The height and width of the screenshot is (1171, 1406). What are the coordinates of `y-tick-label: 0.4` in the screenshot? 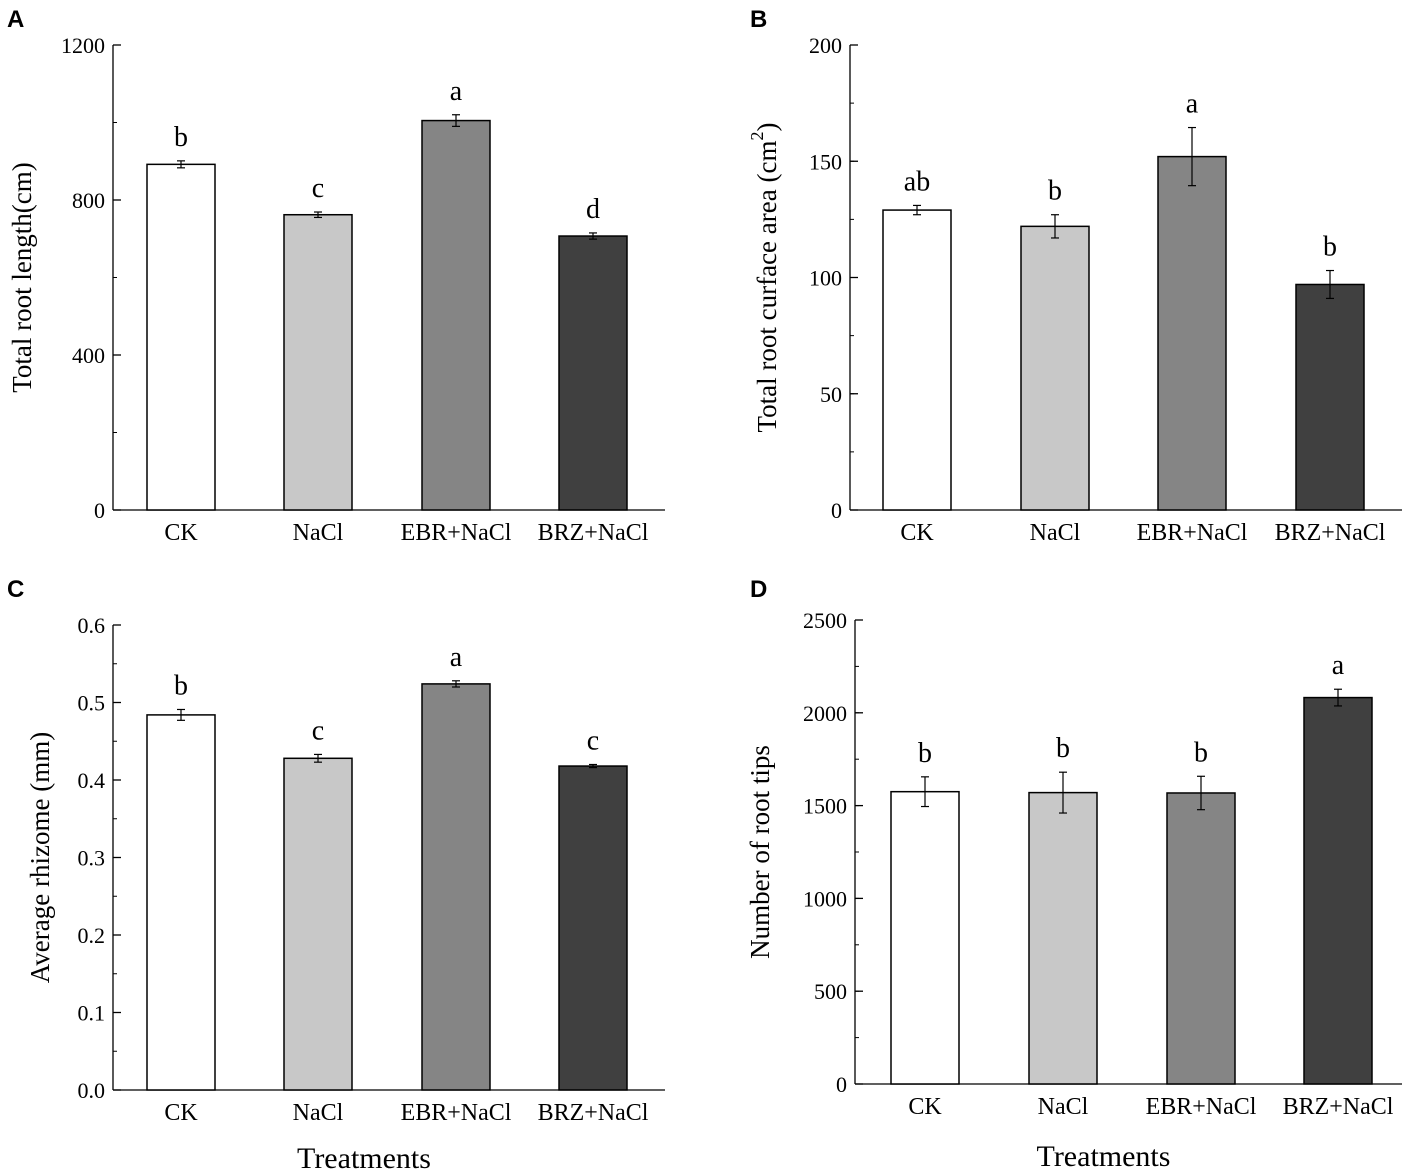 It's located at (92, 780).